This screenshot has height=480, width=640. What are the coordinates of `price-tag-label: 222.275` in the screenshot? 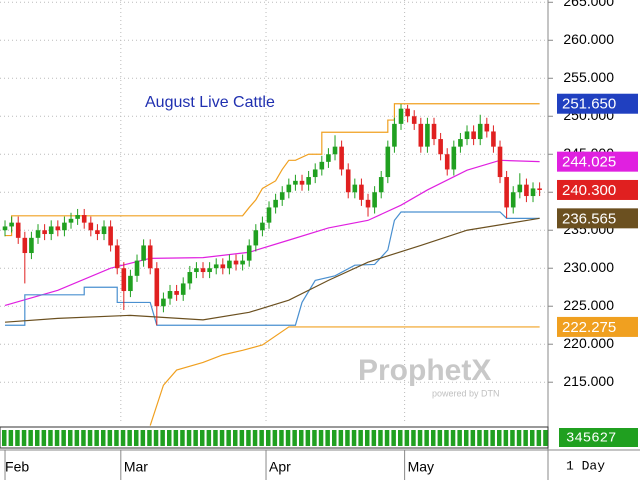 It's located at (589, 327).